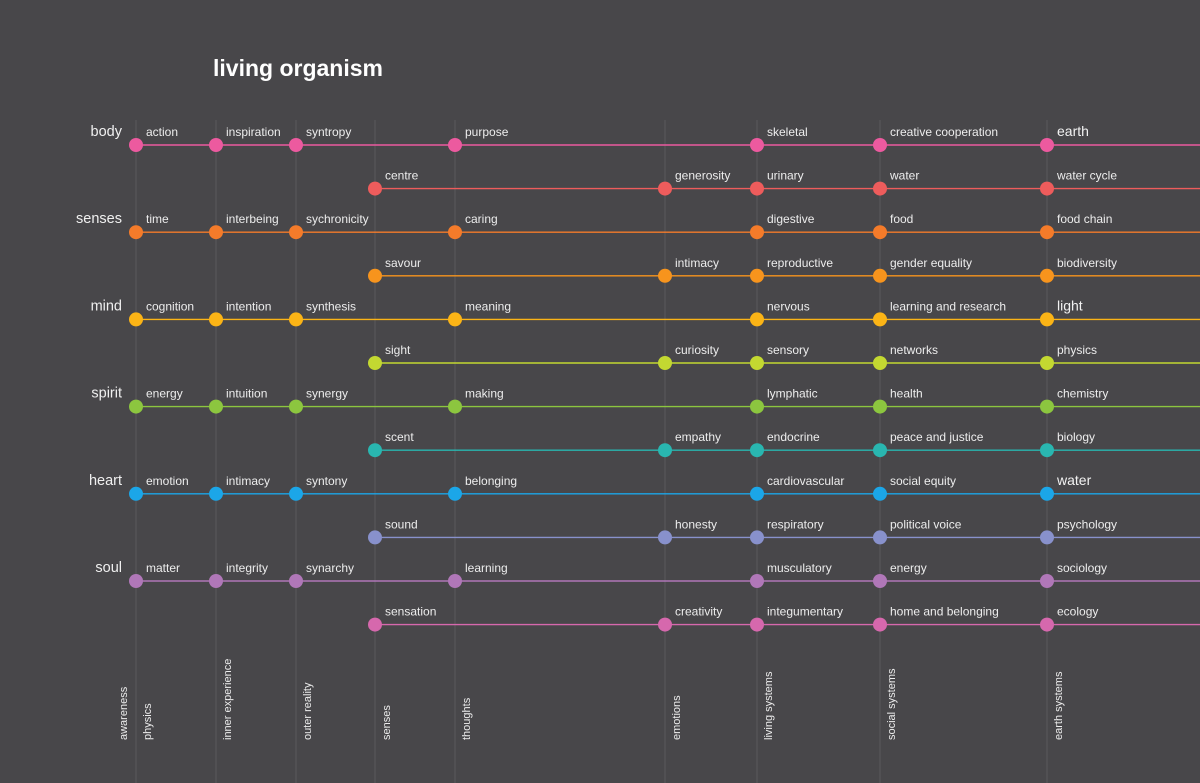 This screenshot has height=783, width=1200. I want to click on node-label: social equity, so click(923, 481).